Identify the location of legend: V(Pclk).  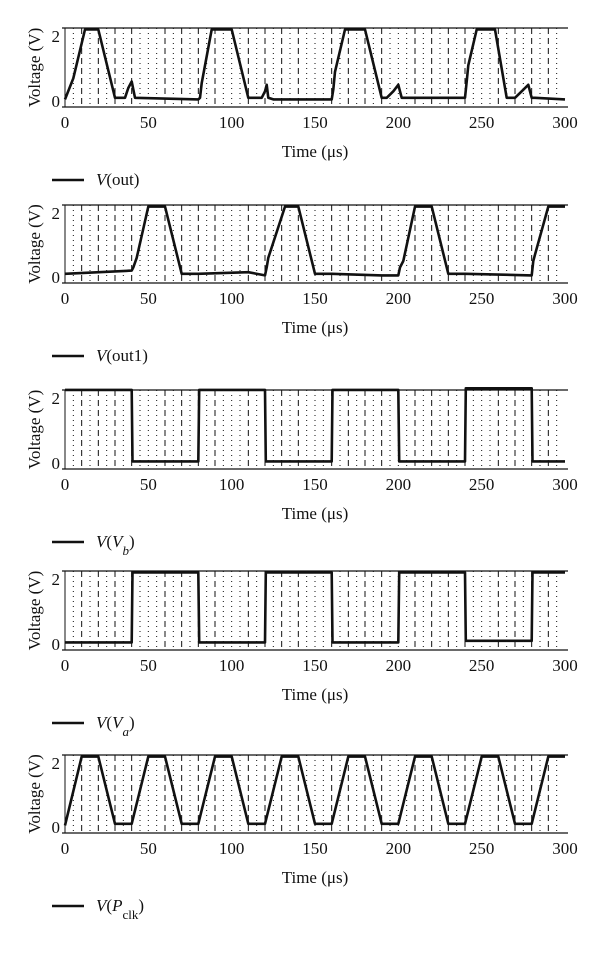
(98, 909).